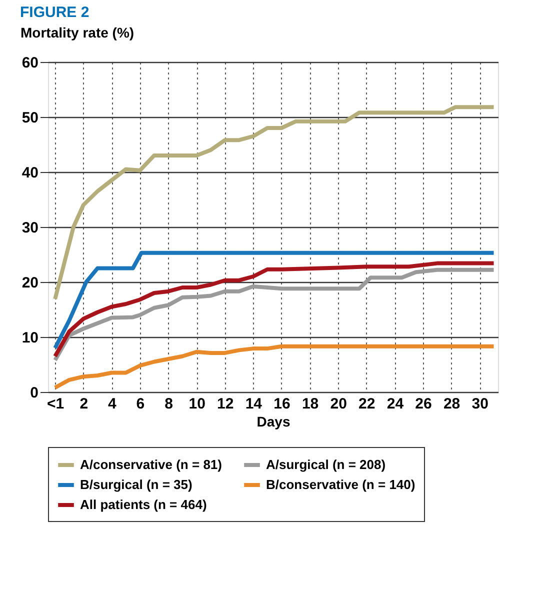 The image size is (538, 597). What do you see at coordinates (254, 404) in the screenshot?
I see `x-tick-label: 14` at bounding box center [254, 404].